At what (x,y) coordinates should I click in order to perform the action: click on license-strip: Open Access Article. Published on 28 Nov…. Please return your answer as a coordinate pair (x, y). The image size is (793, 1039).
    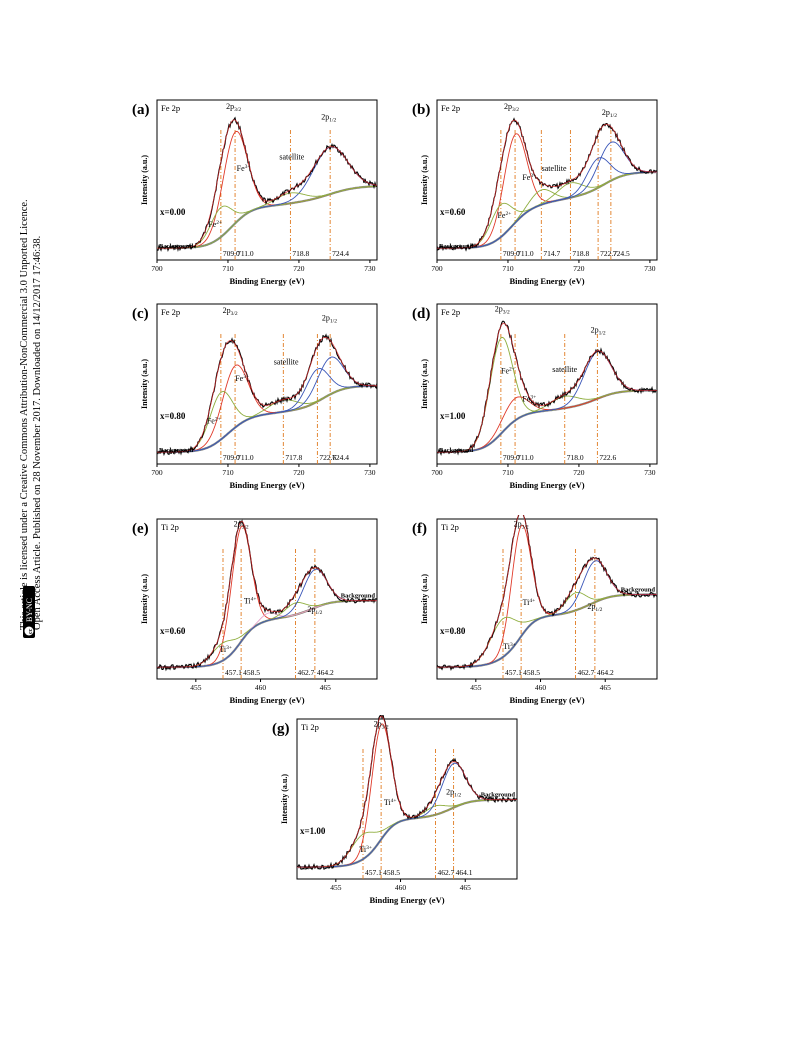
    Looking at the image, I should click on (31, 418).